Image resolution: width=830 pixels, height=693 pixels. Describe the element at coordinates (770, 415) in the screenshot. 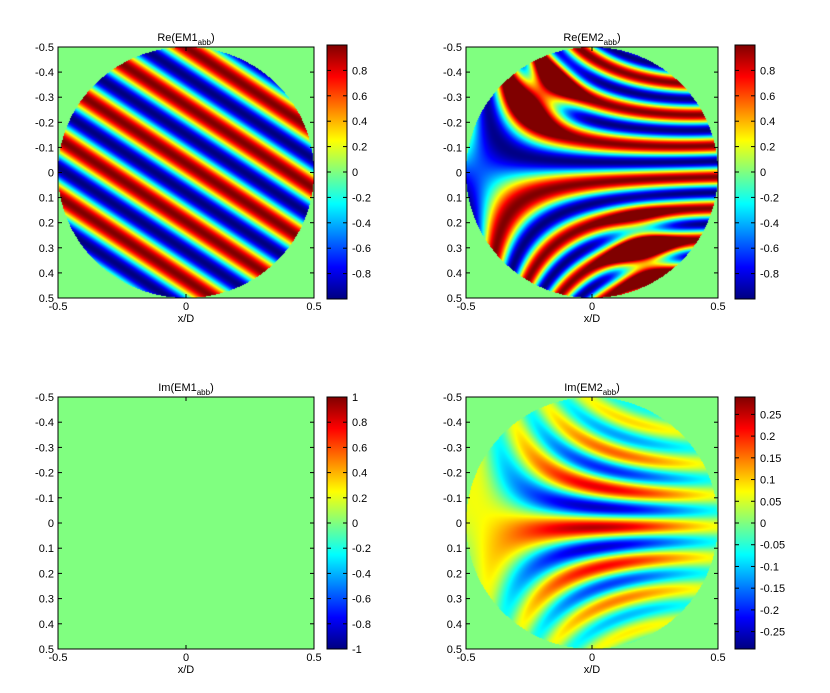

I see `colorbar-tick-label: 0.25` at that location.